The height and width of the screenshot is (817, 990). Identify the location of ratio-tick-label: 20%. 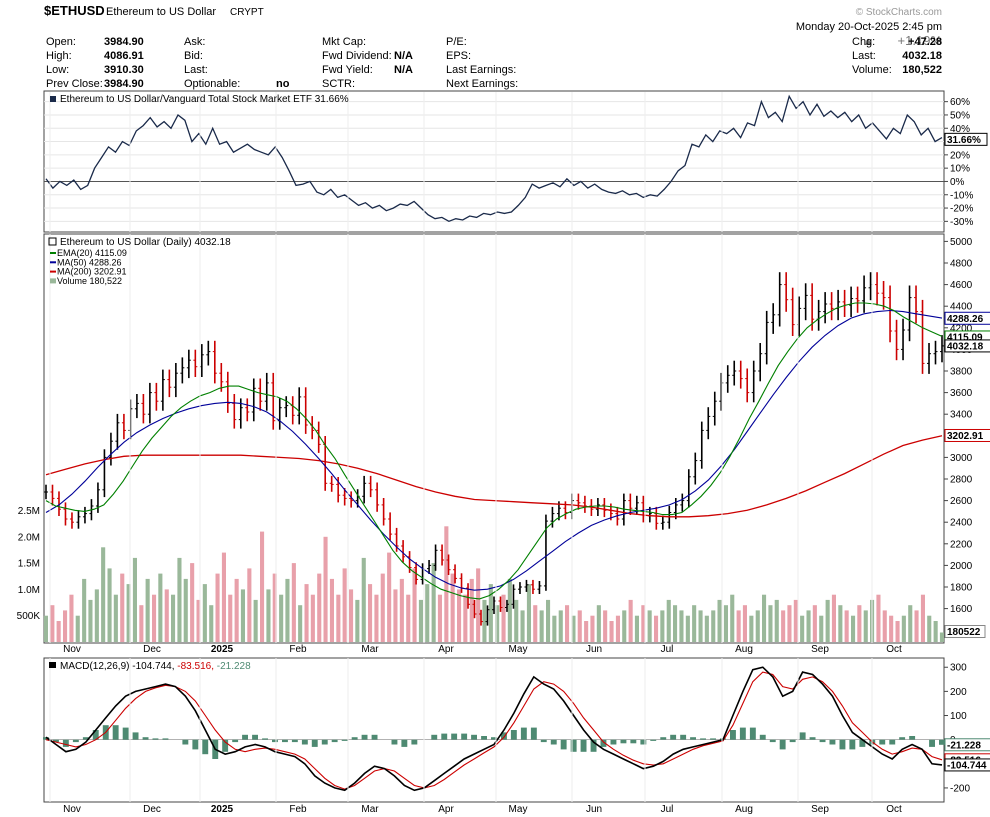
(960, 155).